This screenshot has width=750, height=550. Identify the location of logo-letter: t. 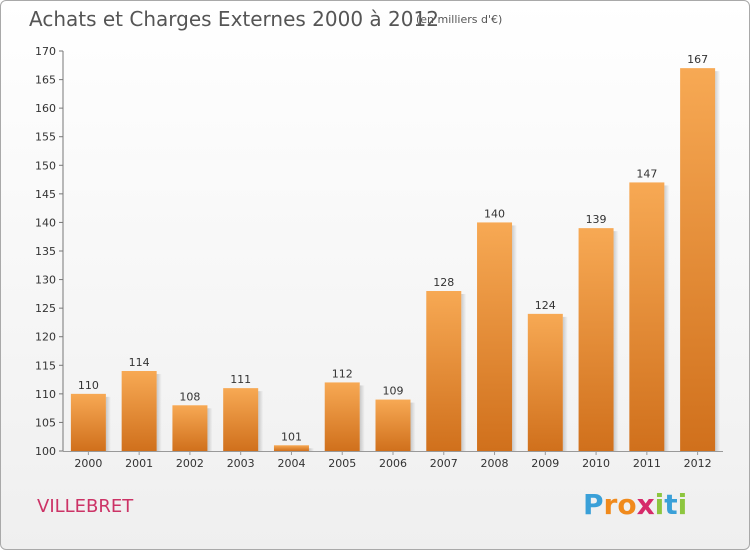
(671, 504).